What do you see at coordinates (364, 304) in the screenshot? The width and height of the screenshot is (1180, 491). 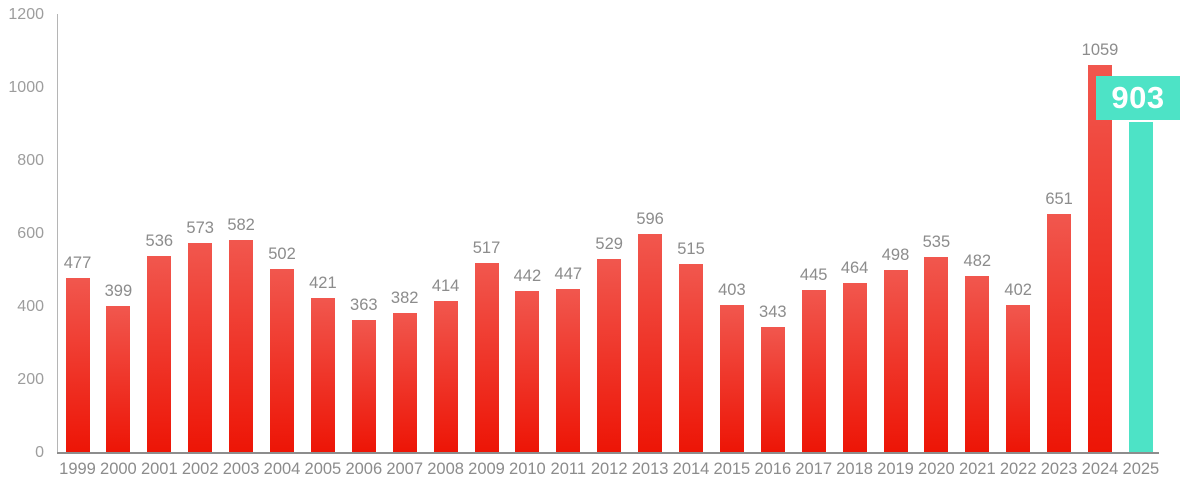 I see `bar-value-label: 363` at bounding box center [364, 304].